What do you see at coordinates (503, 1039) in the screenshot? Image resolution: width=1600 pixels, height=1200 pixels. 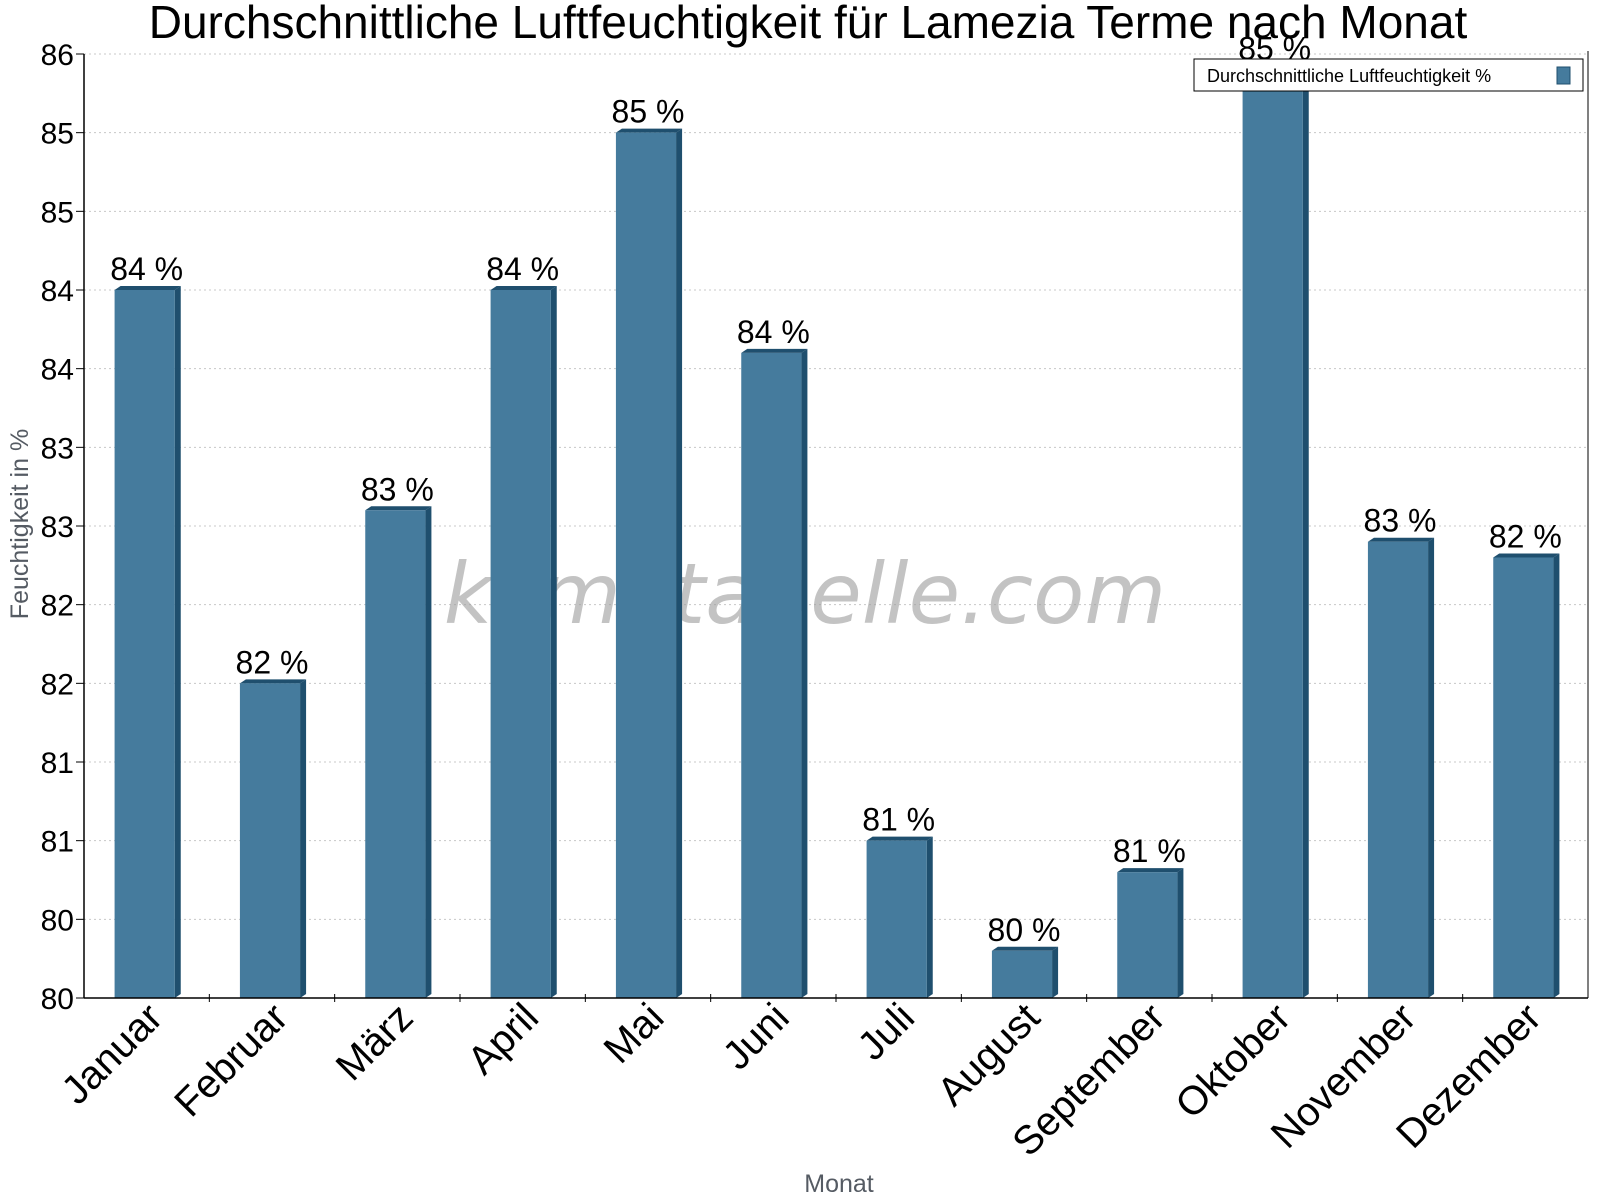 I see `x-tick-label: April` at bounding box center [503, 1039].